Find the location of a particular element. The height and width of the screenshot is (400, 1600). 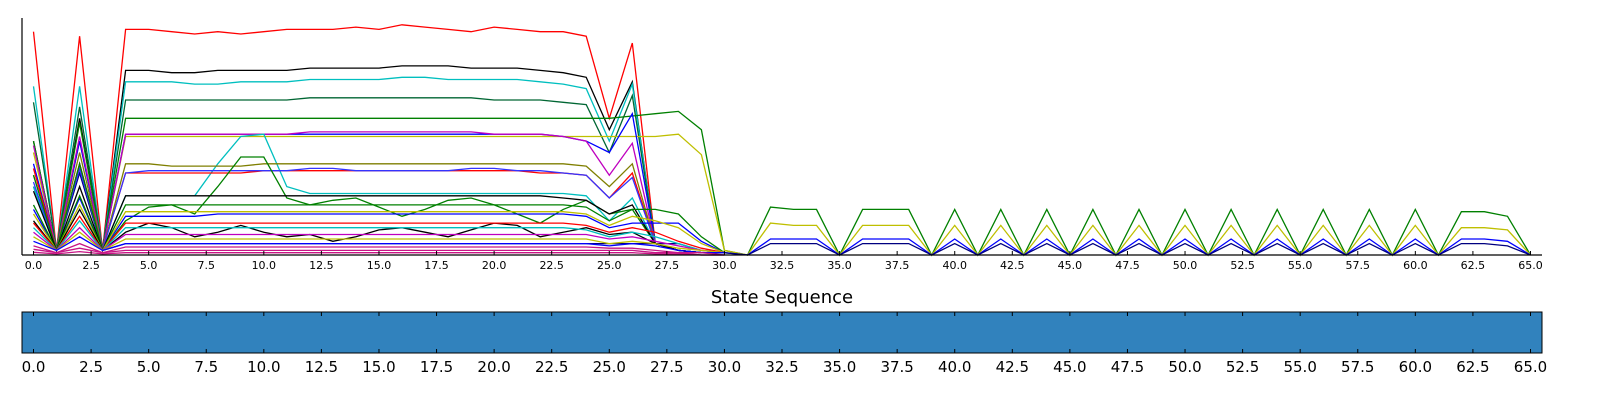

state-sequence-bar is located at coordinates (782, 332).